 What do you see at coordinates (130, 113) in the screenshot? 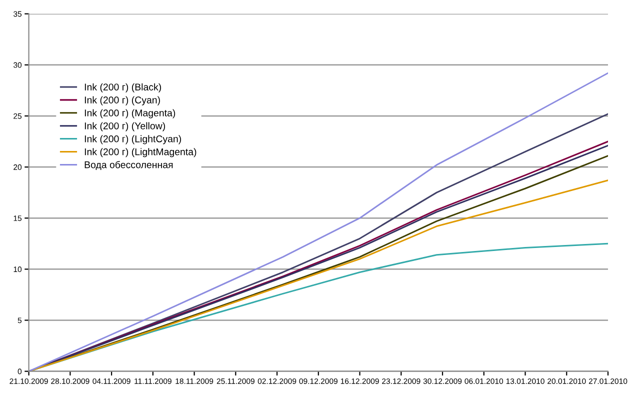
I see `legend-label: Ink (200 г) (Magenta)` at bounding box center [130, 113].